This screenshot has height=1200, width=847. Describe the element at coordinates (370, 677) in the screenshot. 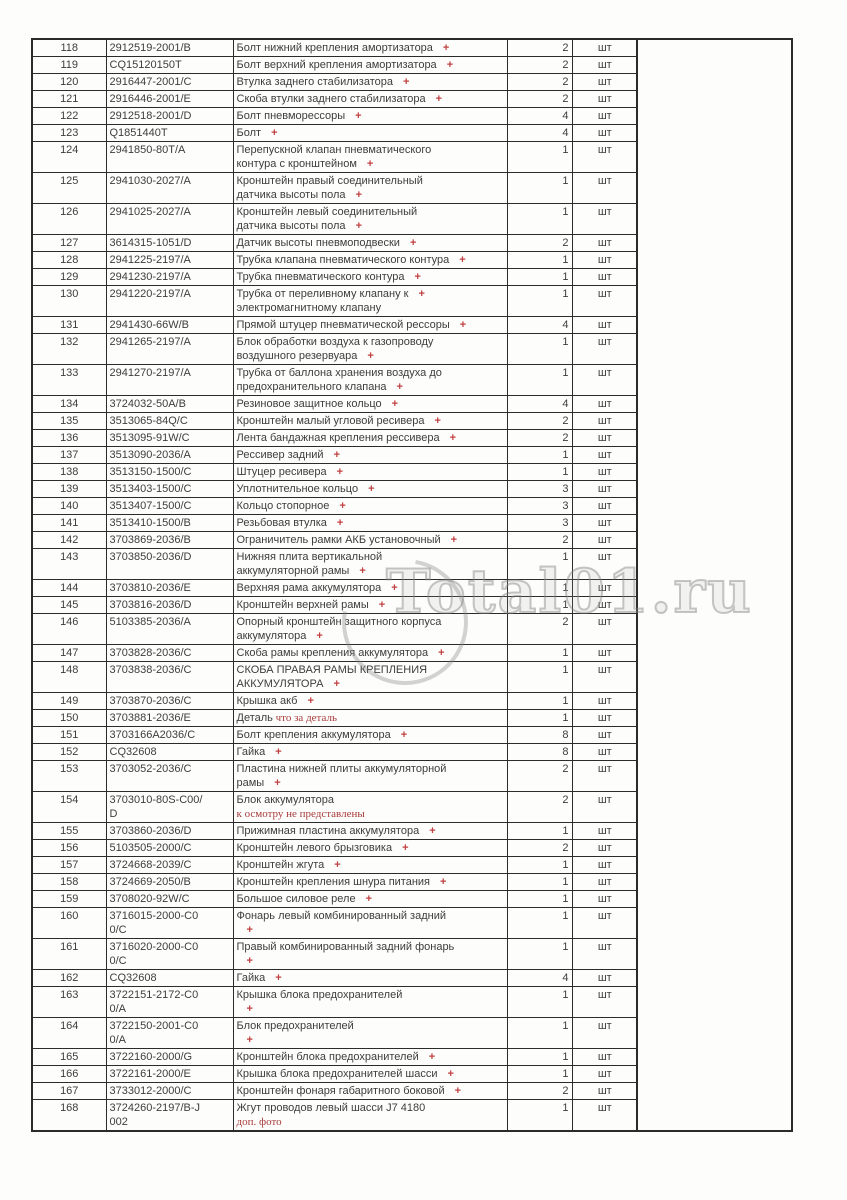

I see `description-cell: СКОБА ПРАВАЯ РАМЫ КРЕПЛЕНИЯ АККУМУЛЯТОРА +` at that location.